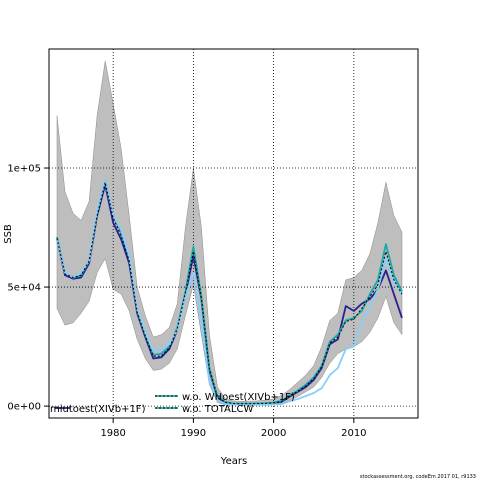 The width and height of the screenshot is (480, 480). What do you see at coordinates (238, 397) in the screenshot?
I see `legend-label-whoest: w.o. WHoest(XIVb+1F)` at bounding box center [238, 397].